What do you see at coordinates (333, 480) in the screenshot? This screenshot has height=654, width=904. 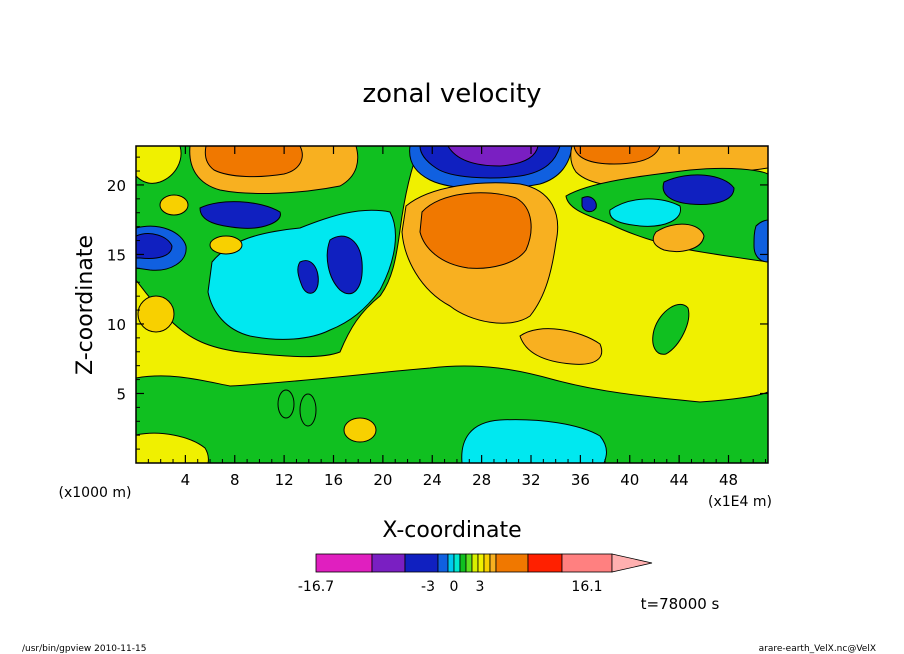 I see `x-tick-label: 16` at bounding box center [333, 480].